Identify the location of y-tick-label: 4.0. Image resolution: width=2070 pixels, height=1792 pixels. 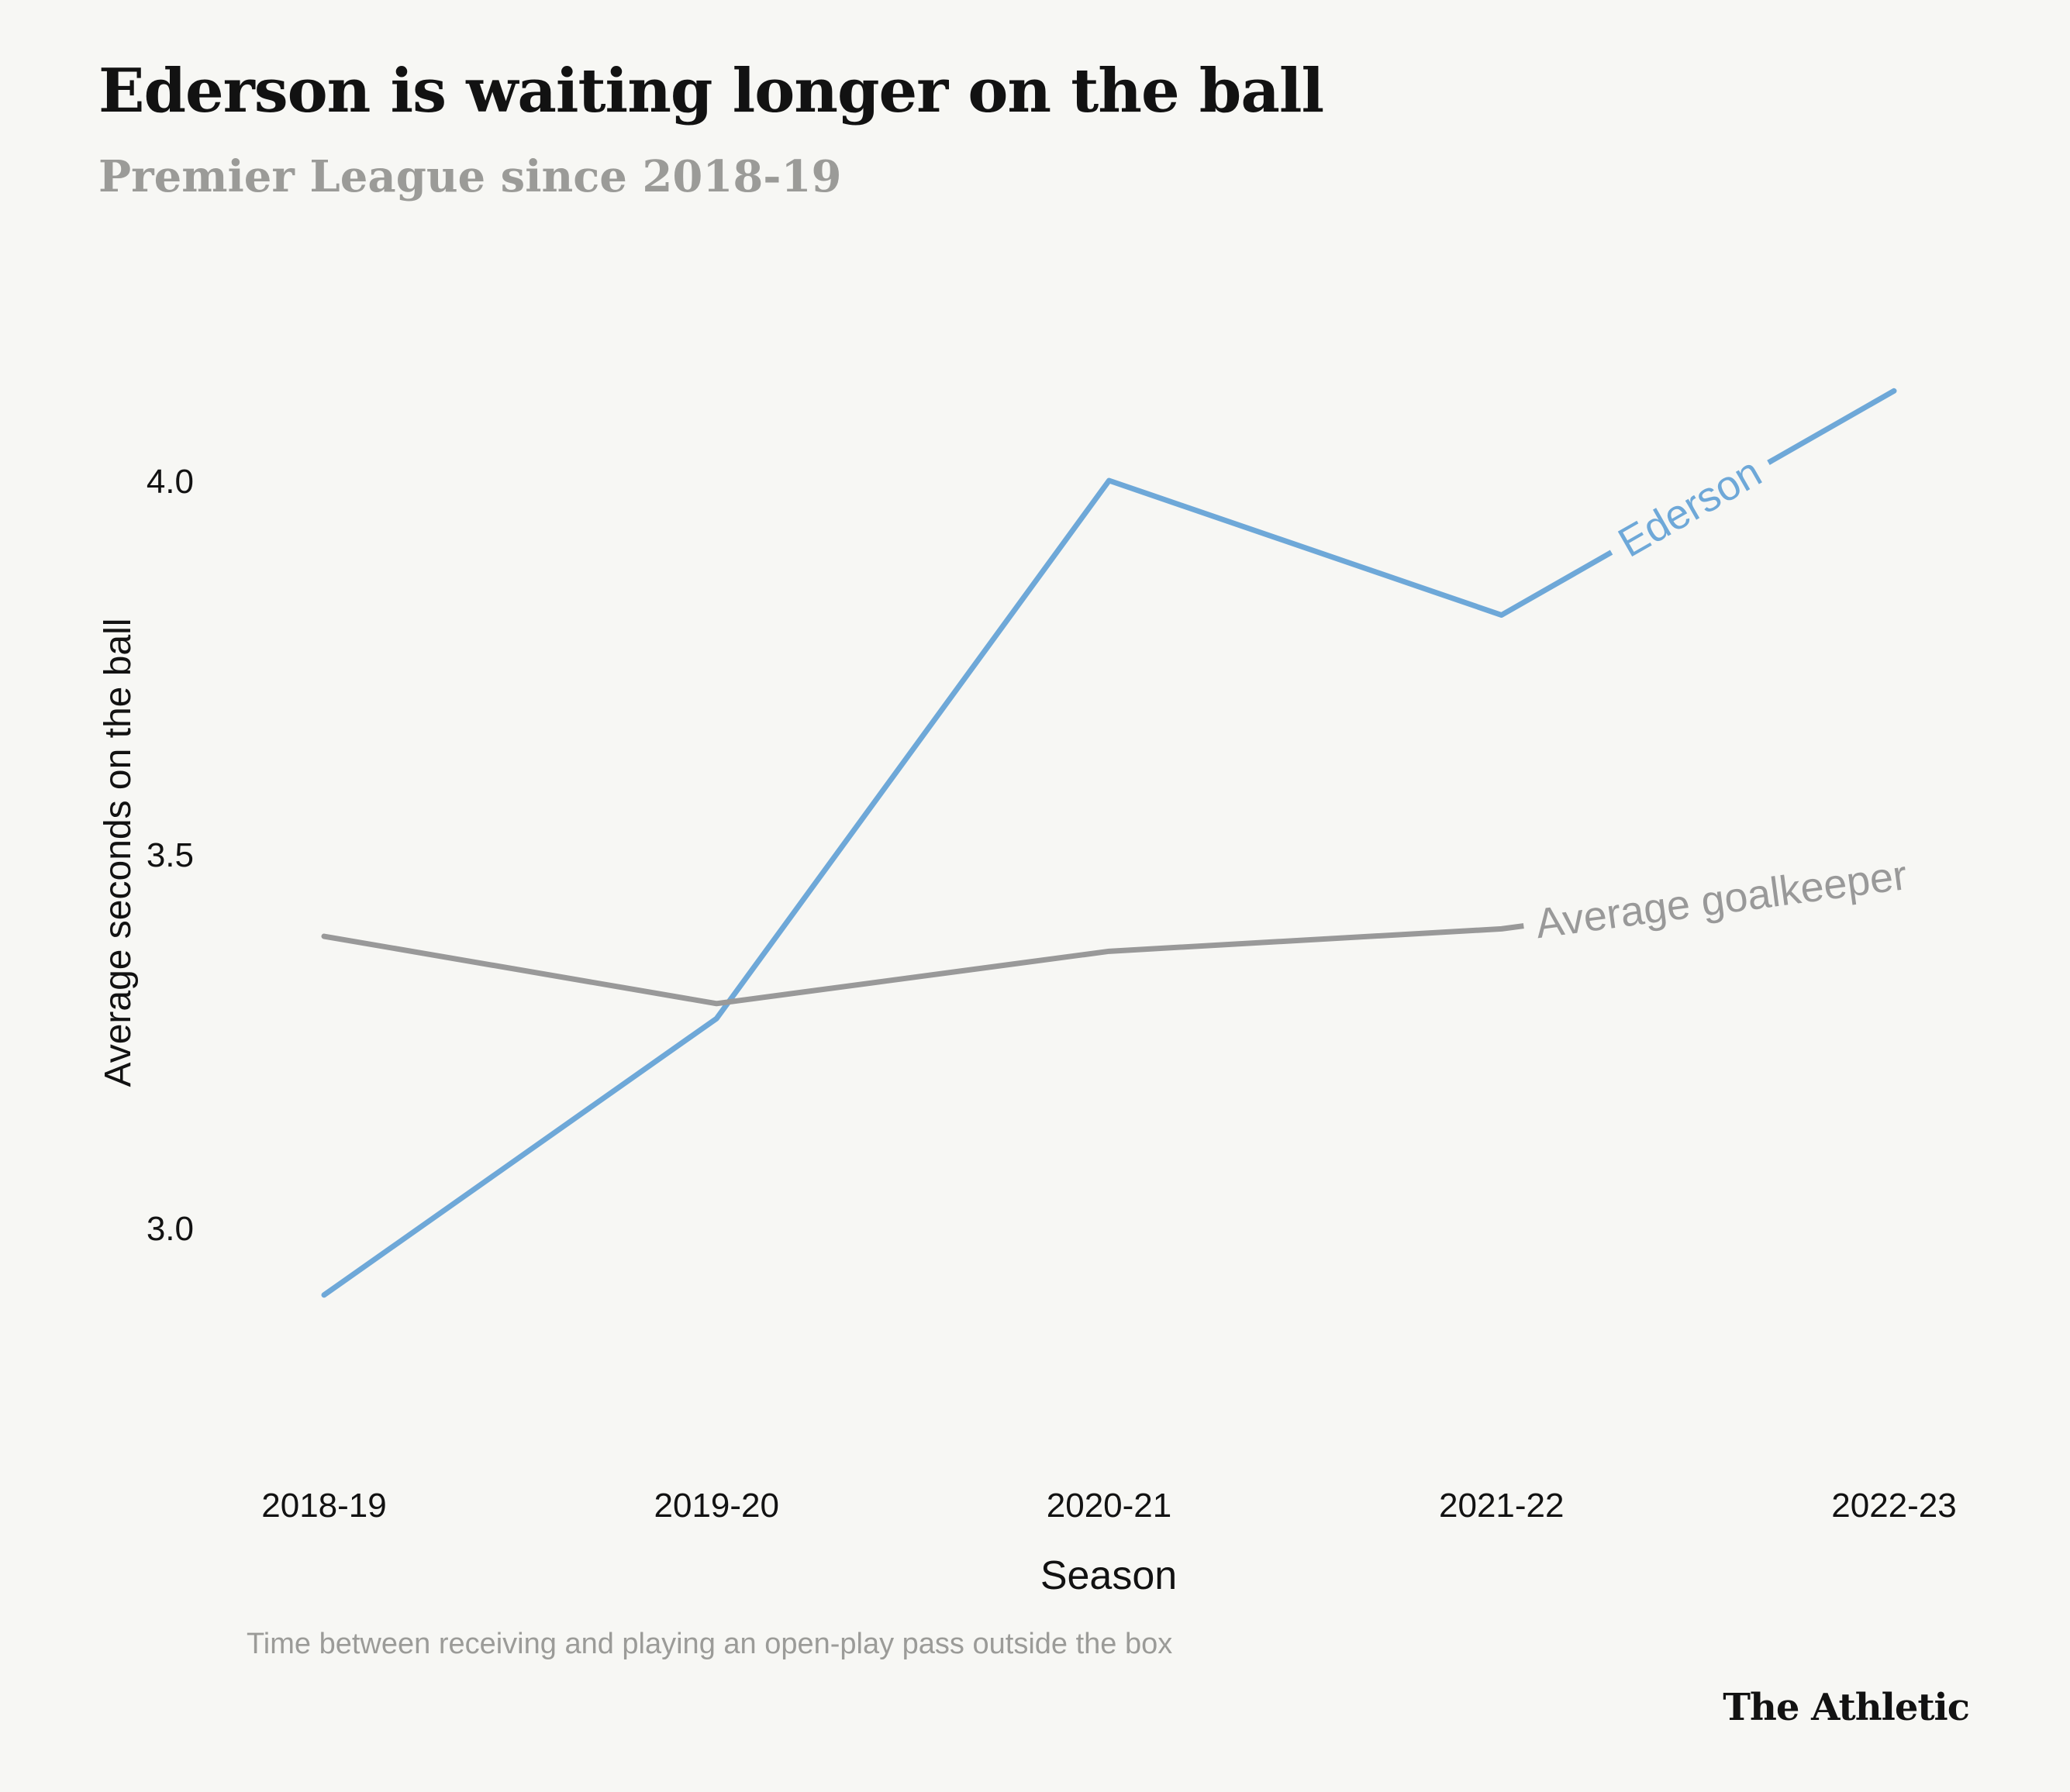
(170, 482).